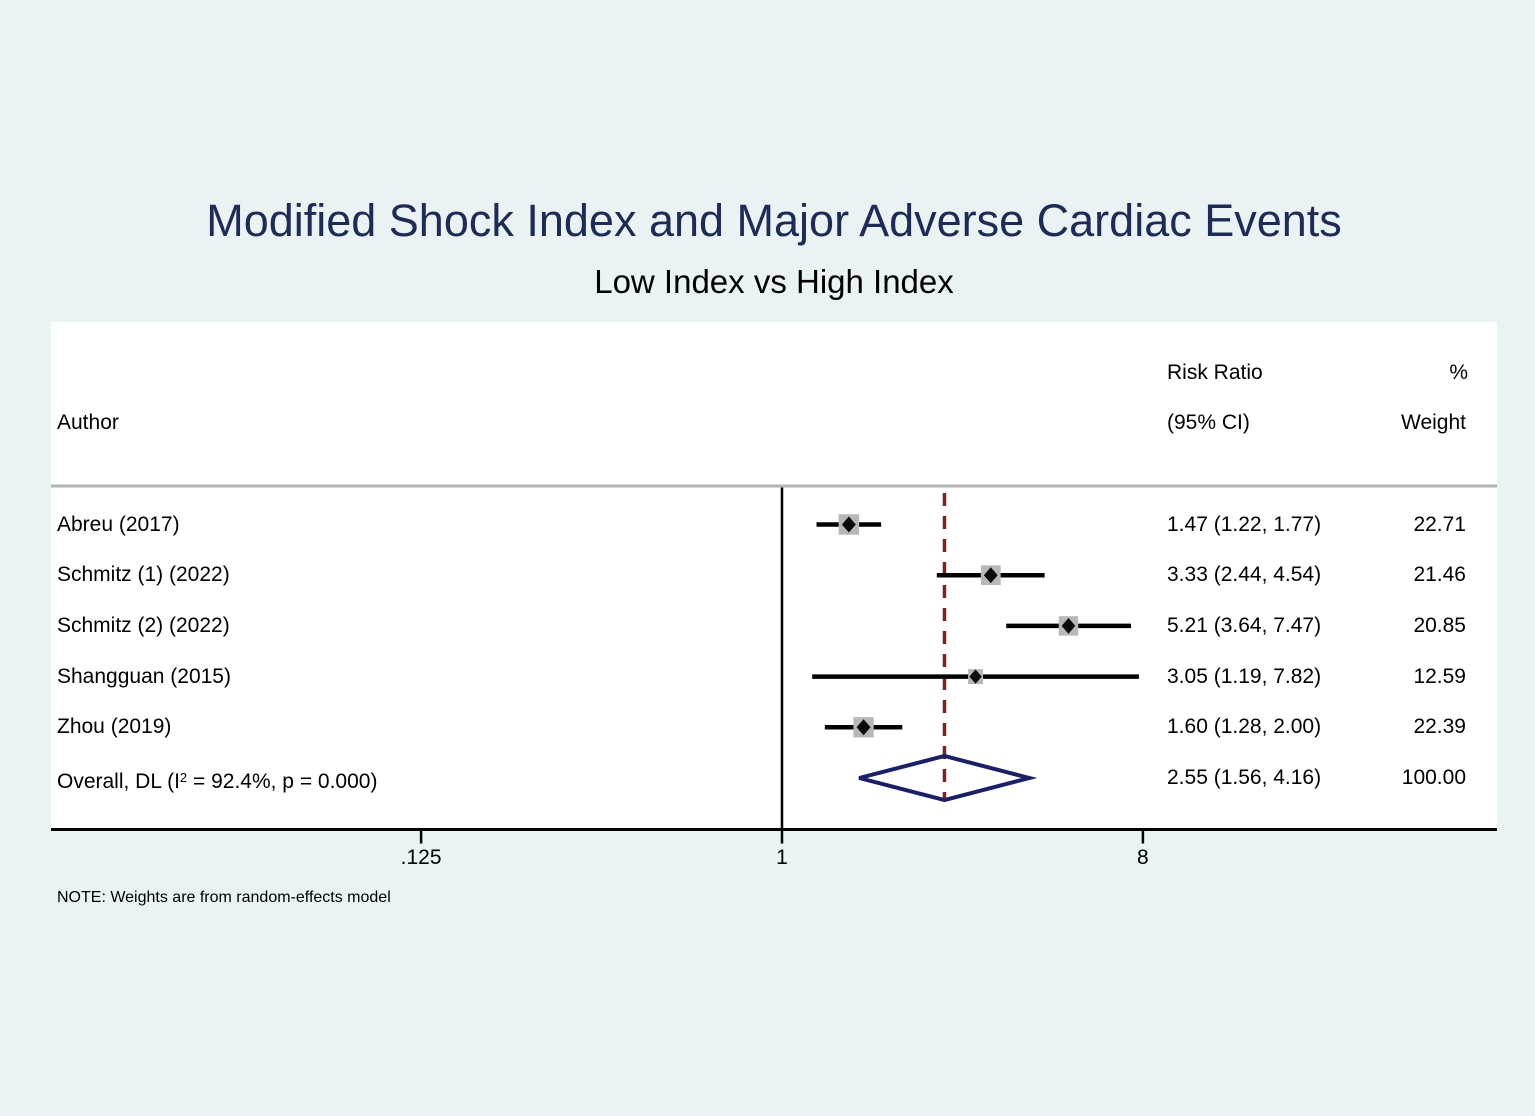 The height and width of the screenshot is (1116, 1535). Describe the element at coordinates (782, 857) in the screenshot. I see `x-tick-label: 1` at that location.